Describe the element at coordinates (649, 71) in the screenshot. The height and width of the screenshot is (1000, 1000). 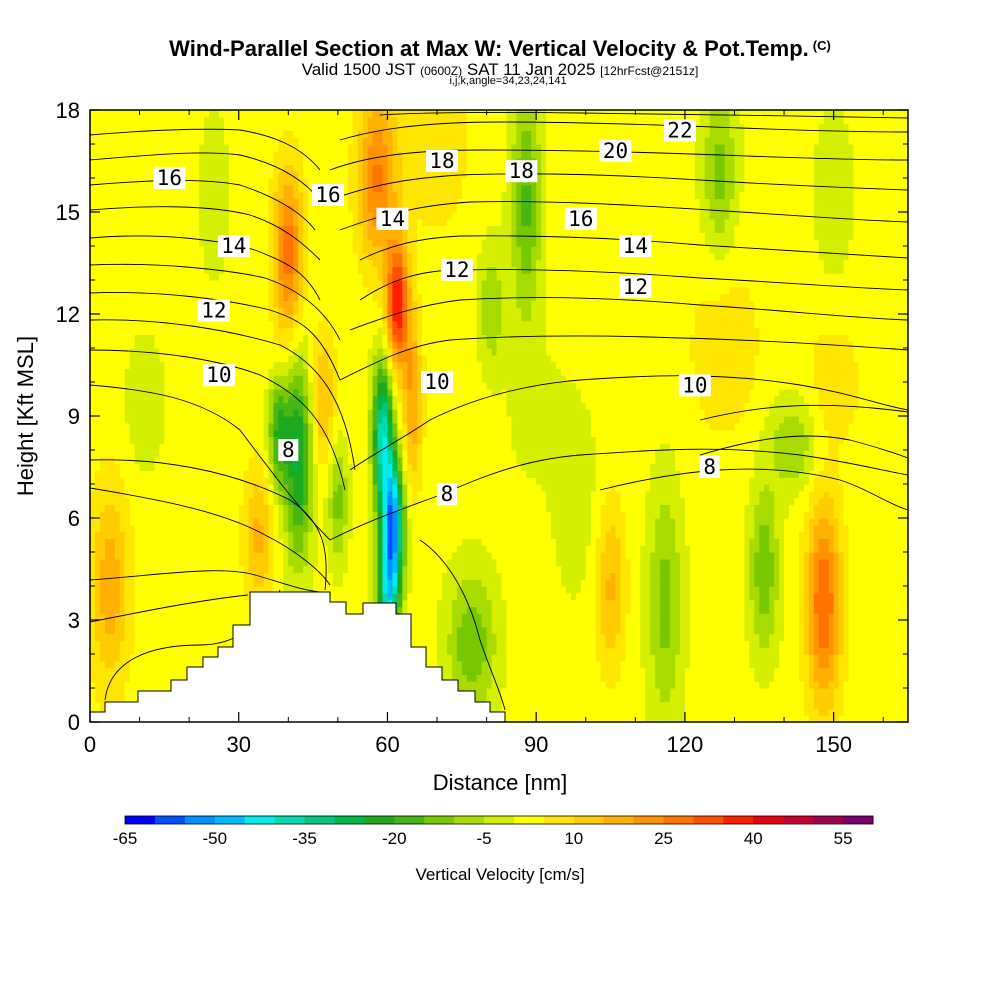
I see `forecast-info: [12hrFcst@2151z]` at that location.